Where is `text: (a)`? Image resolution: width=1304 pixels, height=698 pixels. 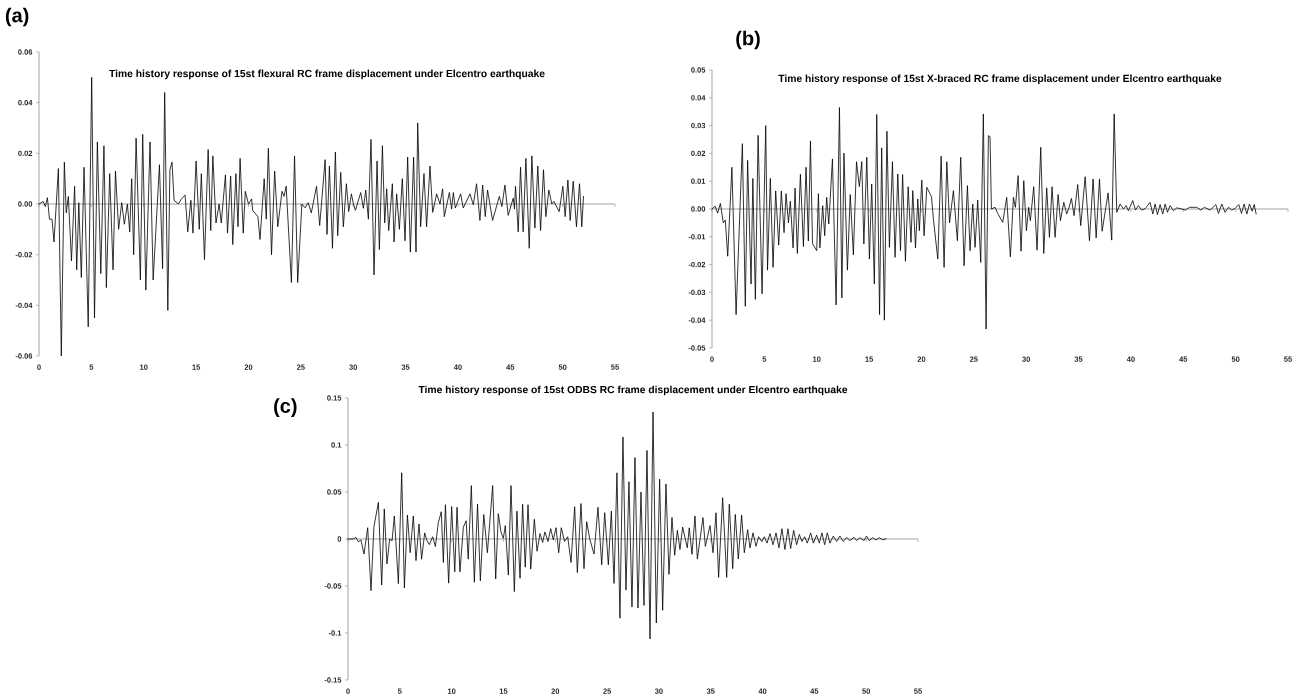
text: (a) is located at coordinates (17, 17).